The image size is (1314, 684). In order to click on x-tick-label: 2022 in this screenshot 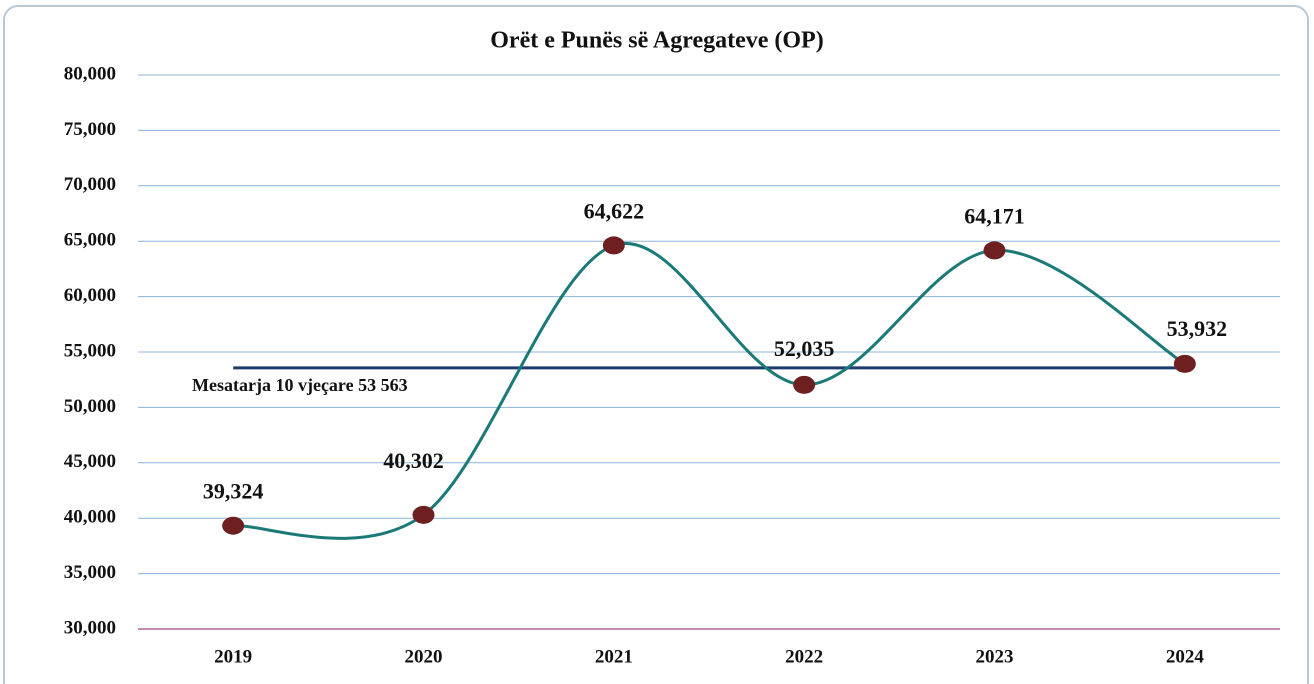, I will do `click(804, 656)`.